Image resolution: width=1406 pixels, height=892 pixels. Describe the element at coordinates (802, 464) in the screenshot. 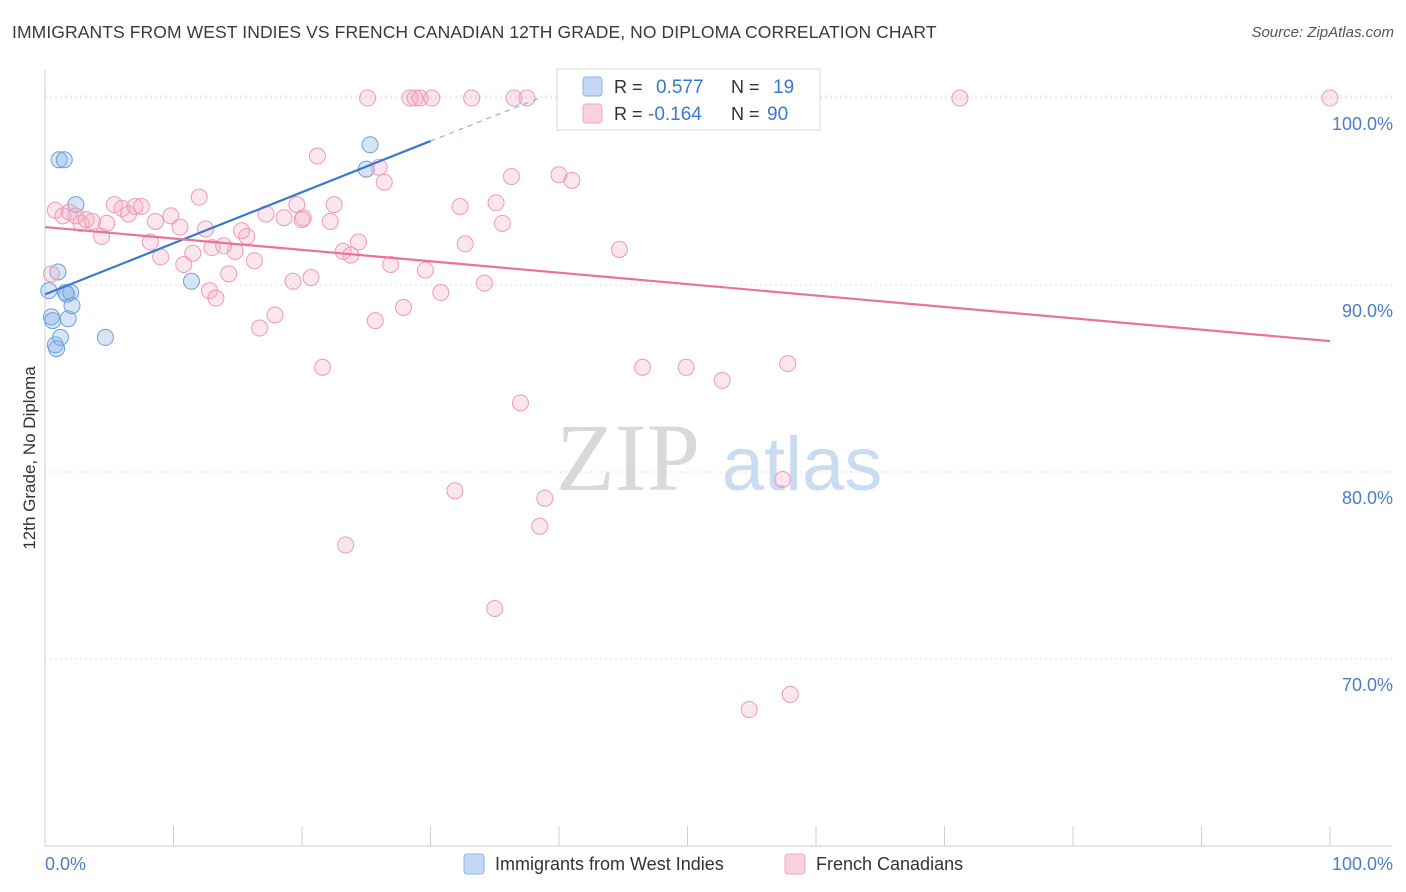

I see `watermark-atlas: atlas` at that location.